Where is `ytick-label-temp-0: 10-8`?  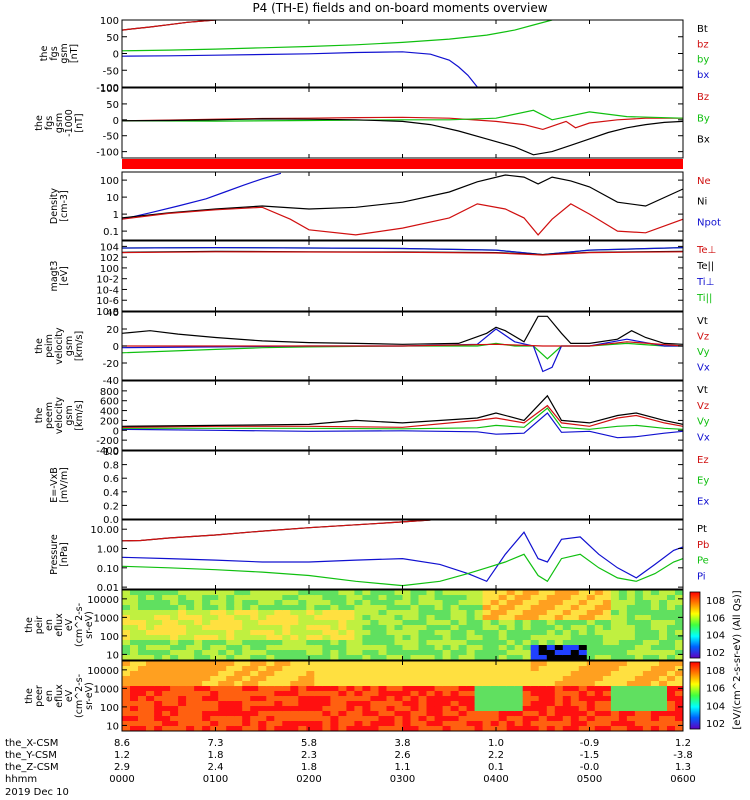
ytick-label-temp-0: 10-8 is located at coordinates (107, 312).